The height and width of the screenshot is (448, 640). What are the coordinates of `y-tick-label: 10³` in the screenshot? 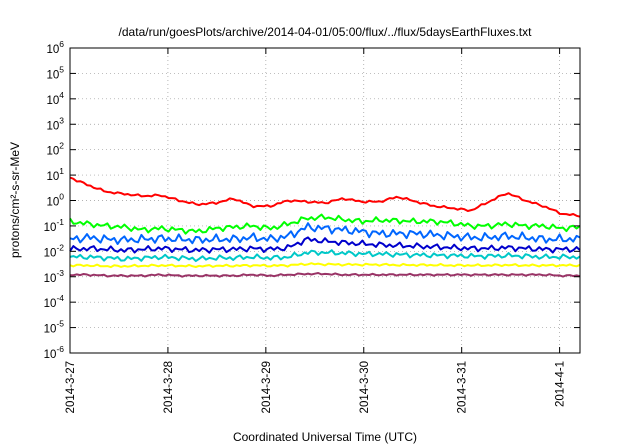 It's located at (55, 123).